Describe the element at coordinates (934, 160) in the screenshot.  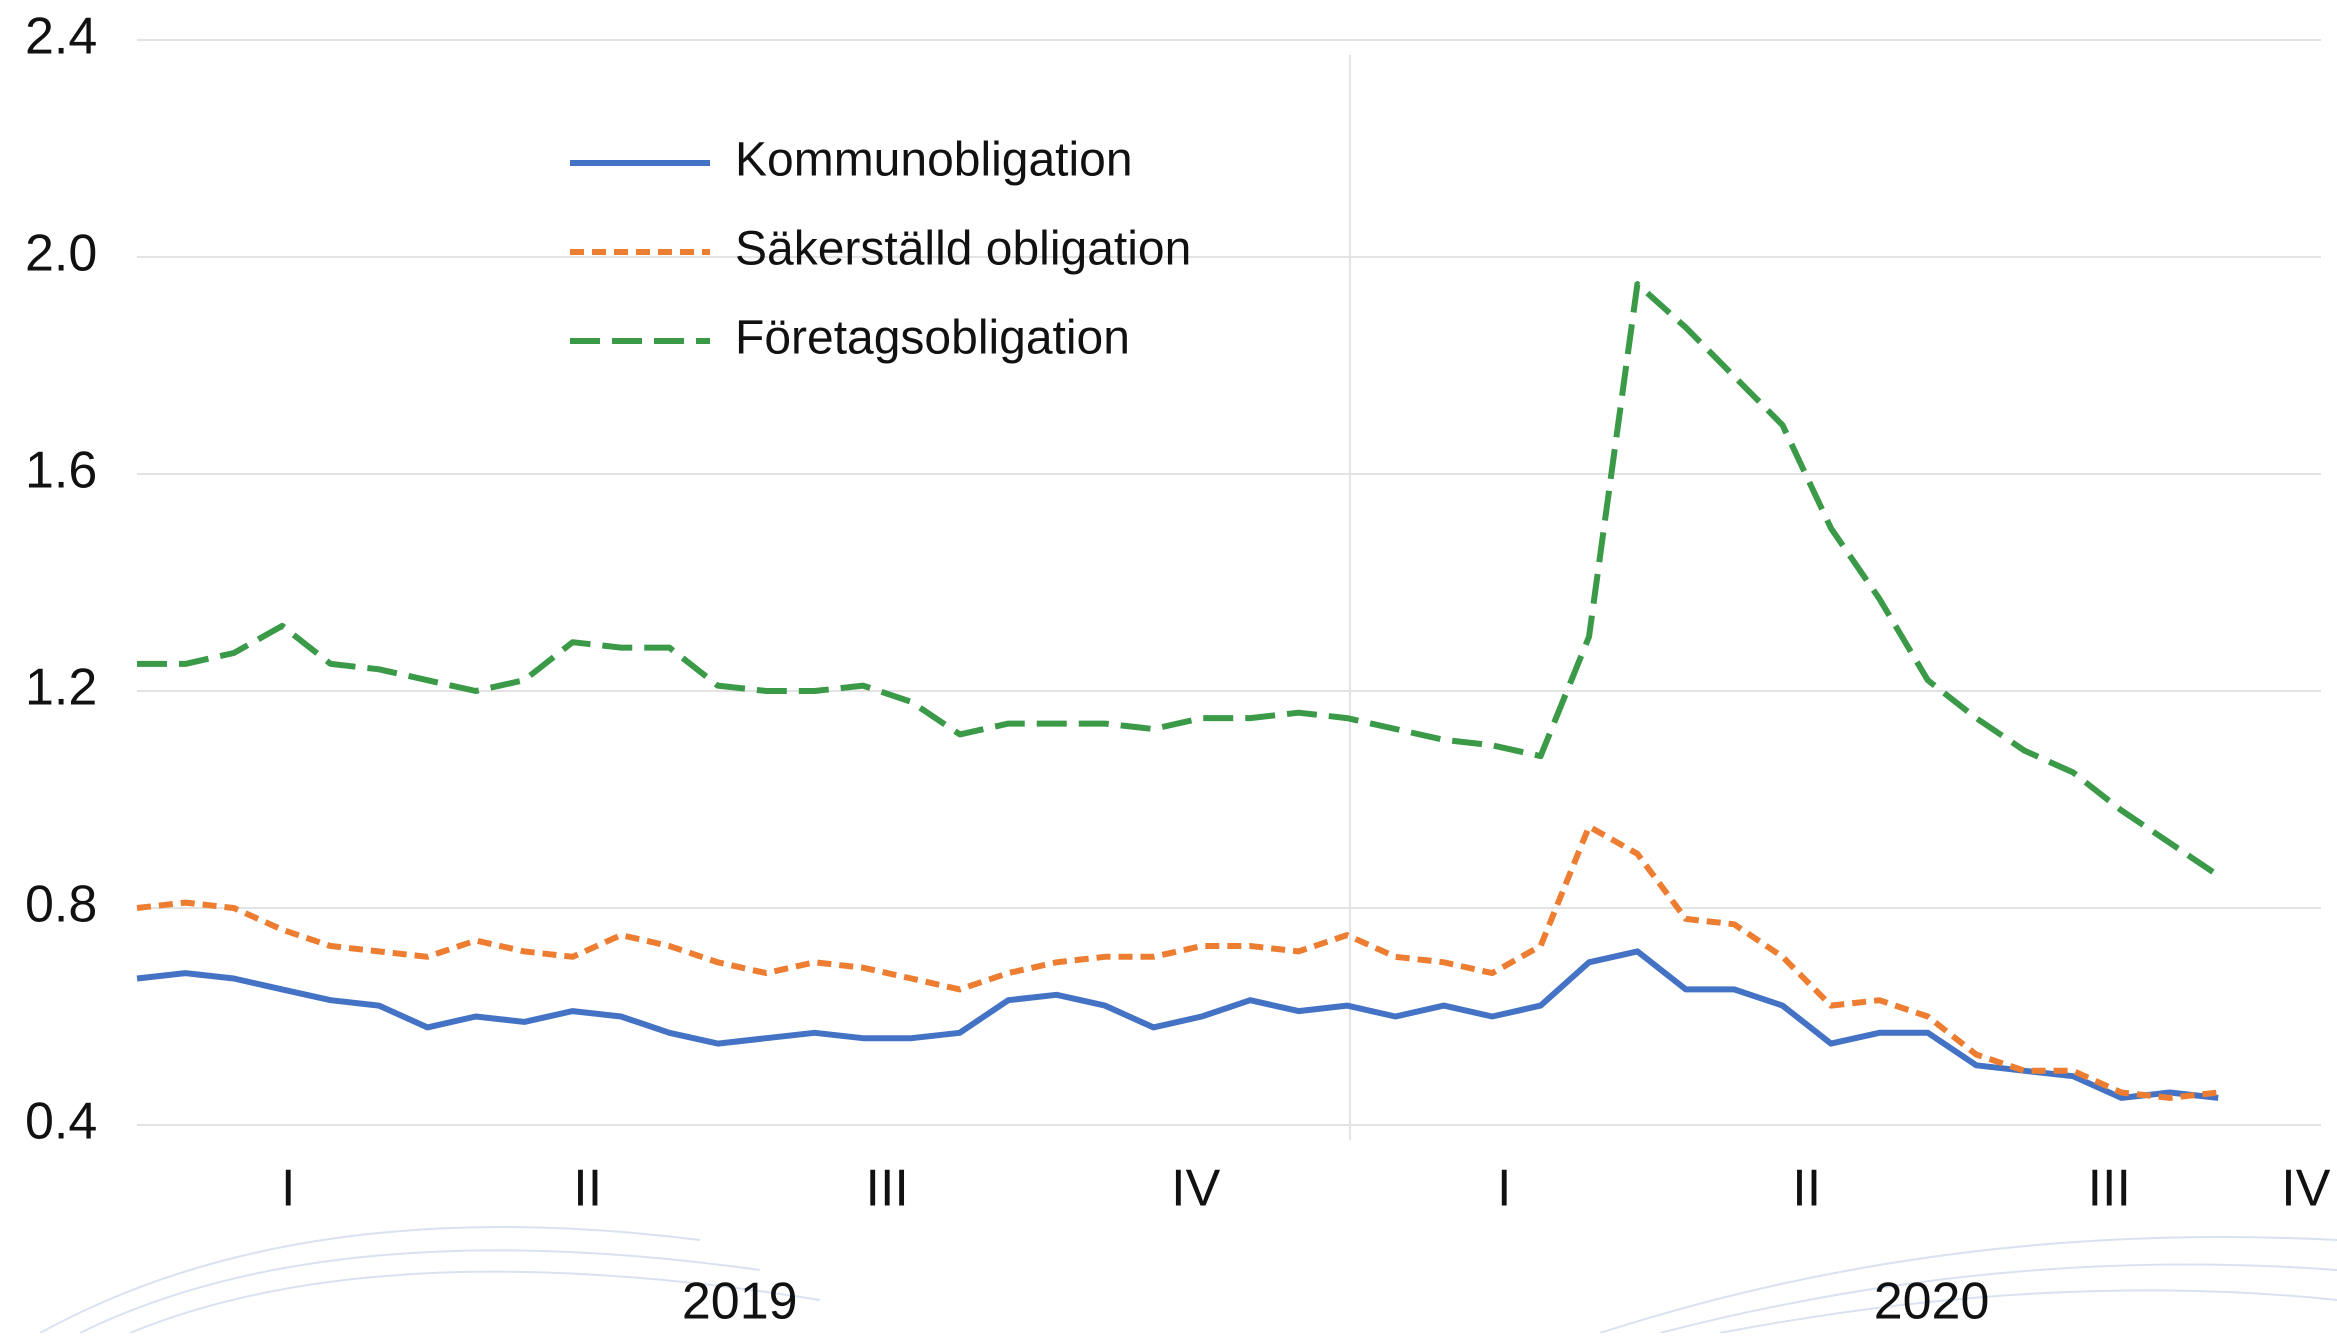
I see `legend-label: Kommunobligation` at that location.